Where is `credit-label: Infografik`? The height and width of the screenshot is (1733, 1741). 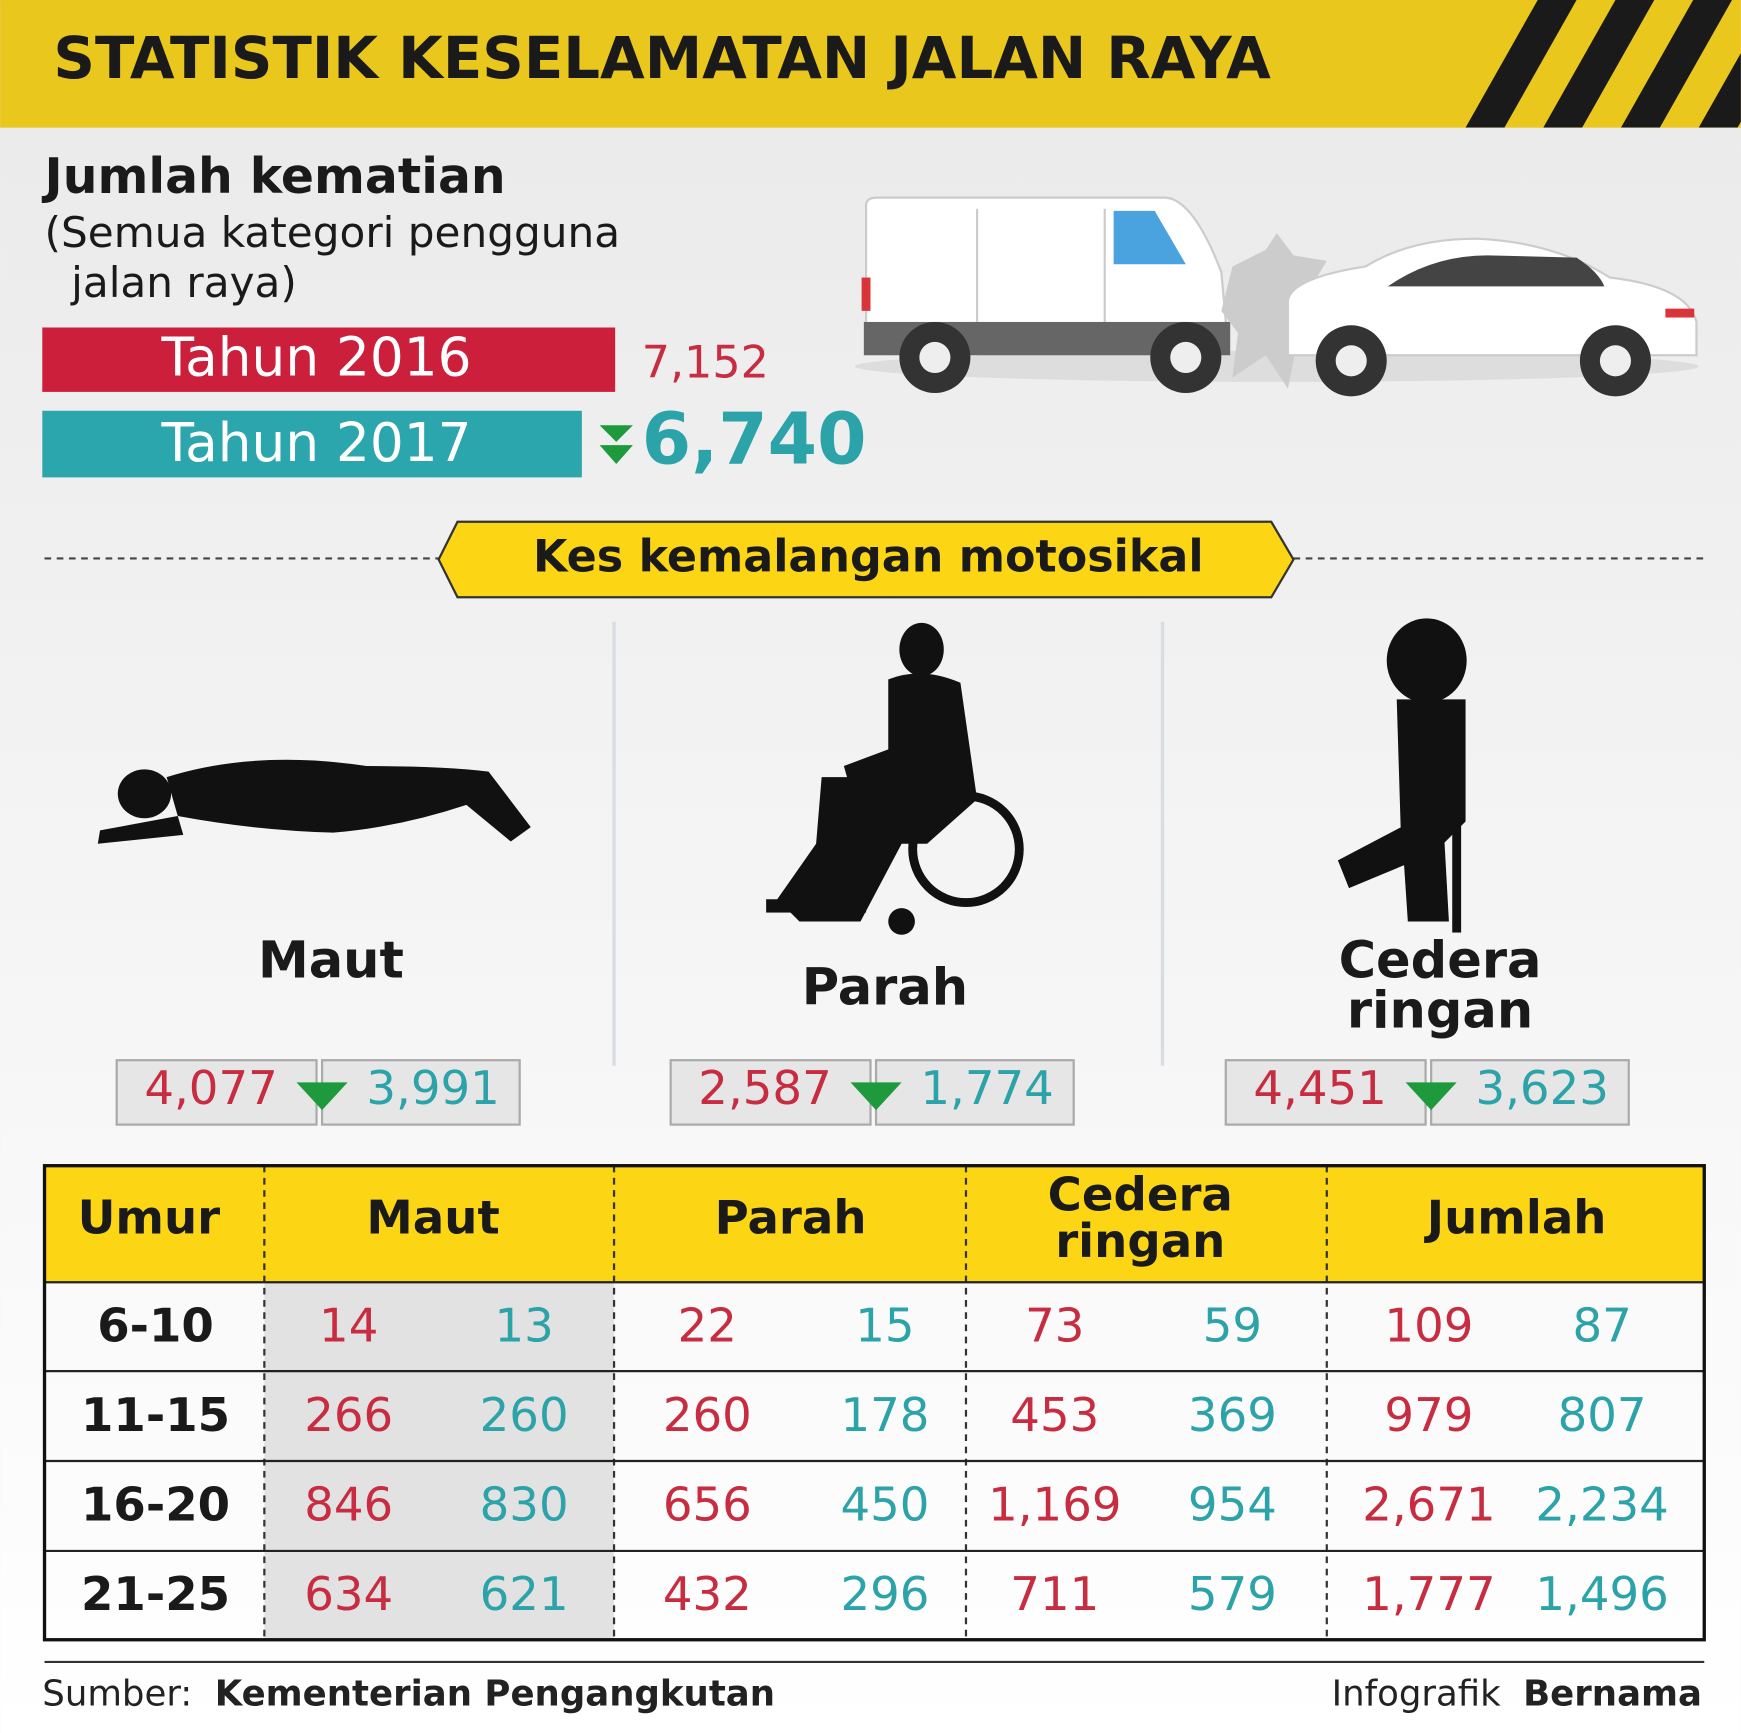 credit-label: Infografik is located at coordinates (1416, 1693).